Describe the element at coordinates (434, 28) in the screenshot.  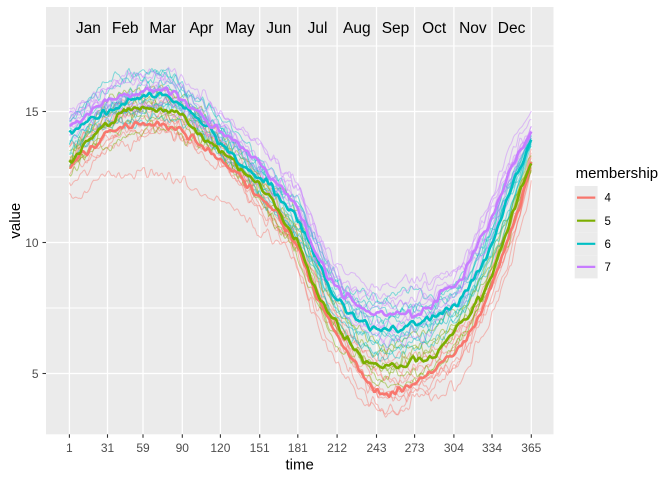
I see `svg-text: Oct` at that location.